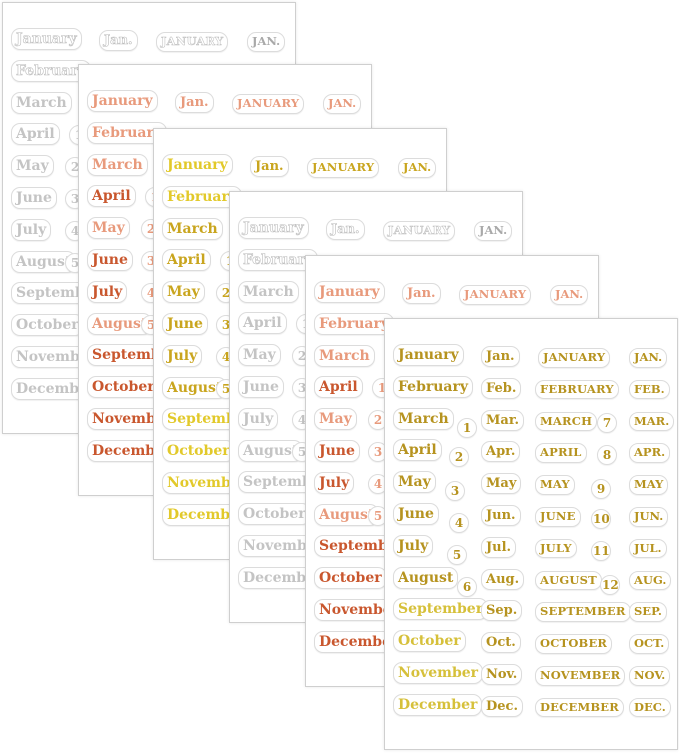 The width and height of the screenshot is (679, 754). Describe the element at coordinates (501, 484) in the screenshot. I see `month-sticker-abbr: May` at that location.